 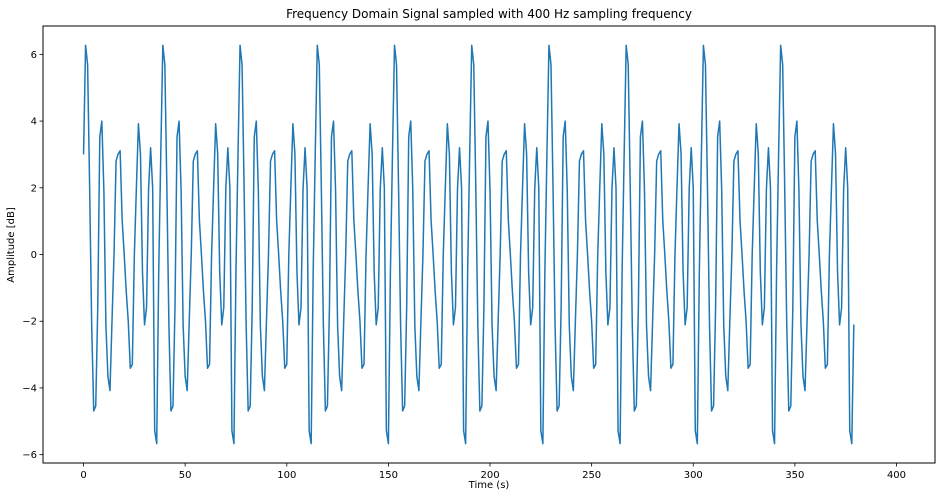 What do you see at coordinates (185, 475) in the screenshot?
I see `x-tick-label: 50` at bounding box center [185, 475].